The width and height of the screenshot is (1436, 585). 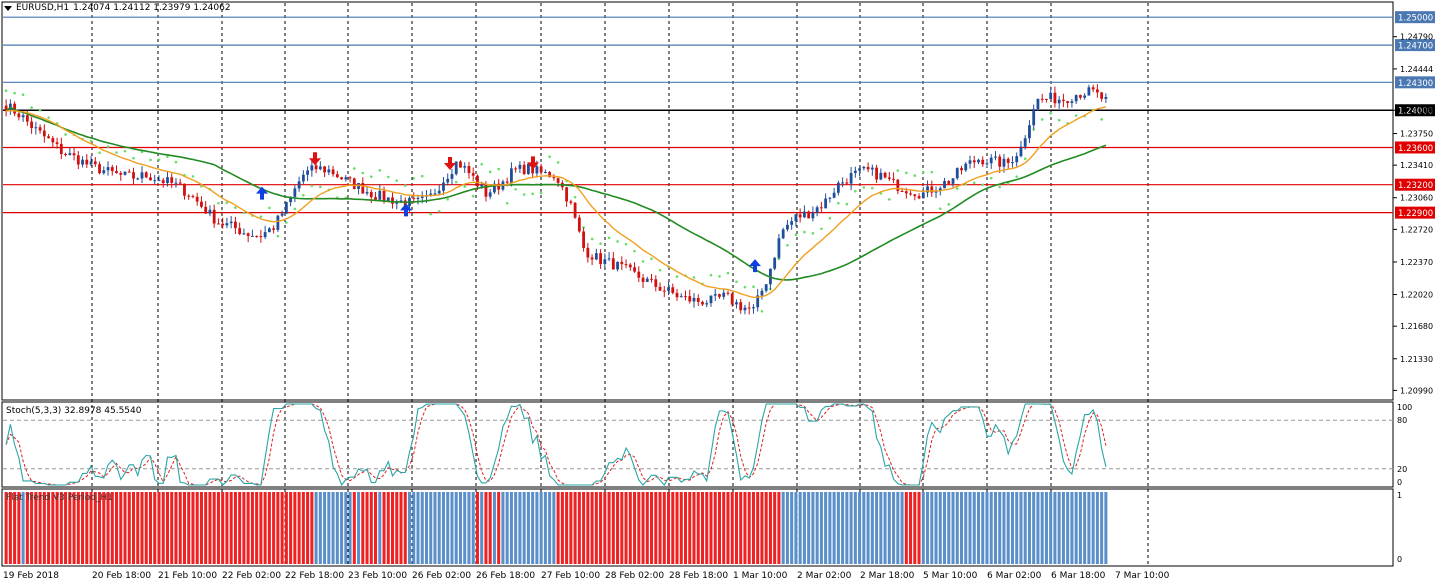 I want to click on flat-trend-panel, so click(x=697, y=527).